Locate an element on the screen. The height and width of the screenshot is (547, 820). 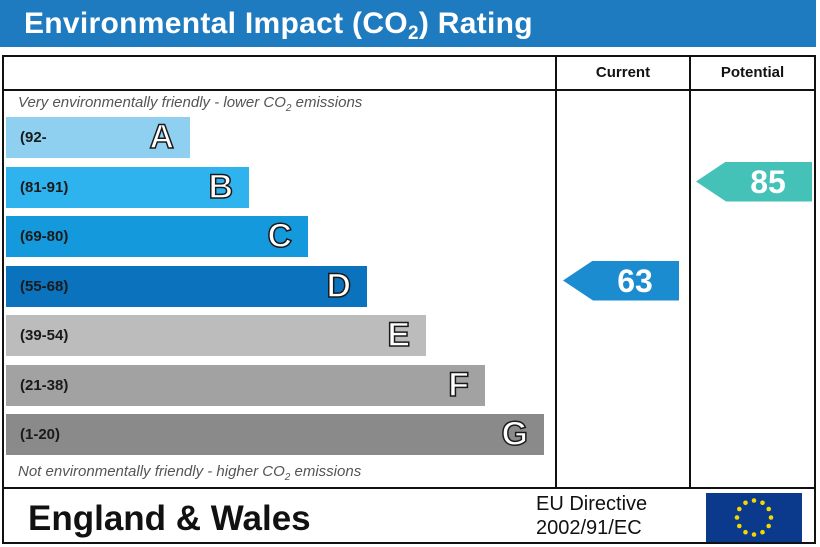
band-e: (39-54) E is located at coordinates (216, 335).